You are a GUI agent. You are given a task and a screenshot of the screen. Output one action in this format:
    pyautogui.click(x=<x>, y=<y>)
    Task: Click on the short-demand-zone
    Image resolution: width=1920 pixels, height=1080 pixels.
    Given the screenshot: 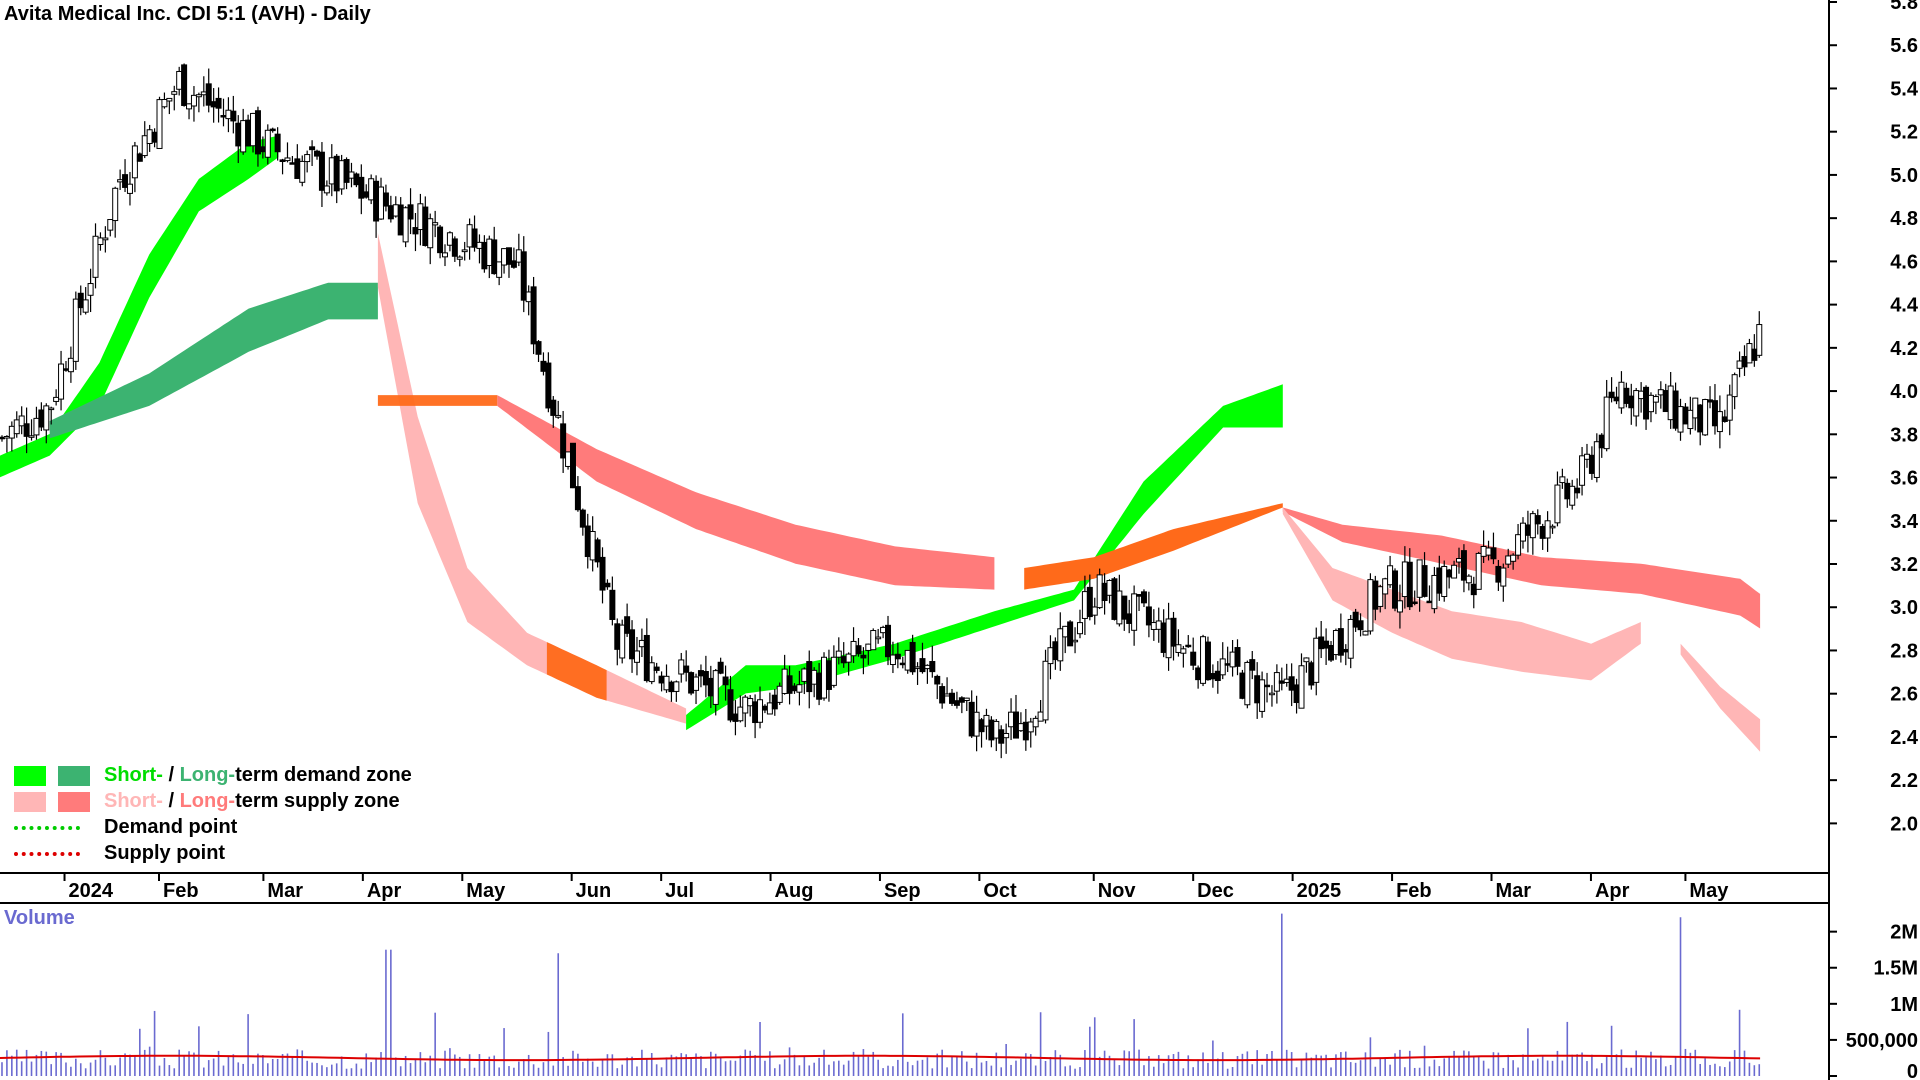 What is the action you would take?
    pyautogui.click(x=139, y=306)
    